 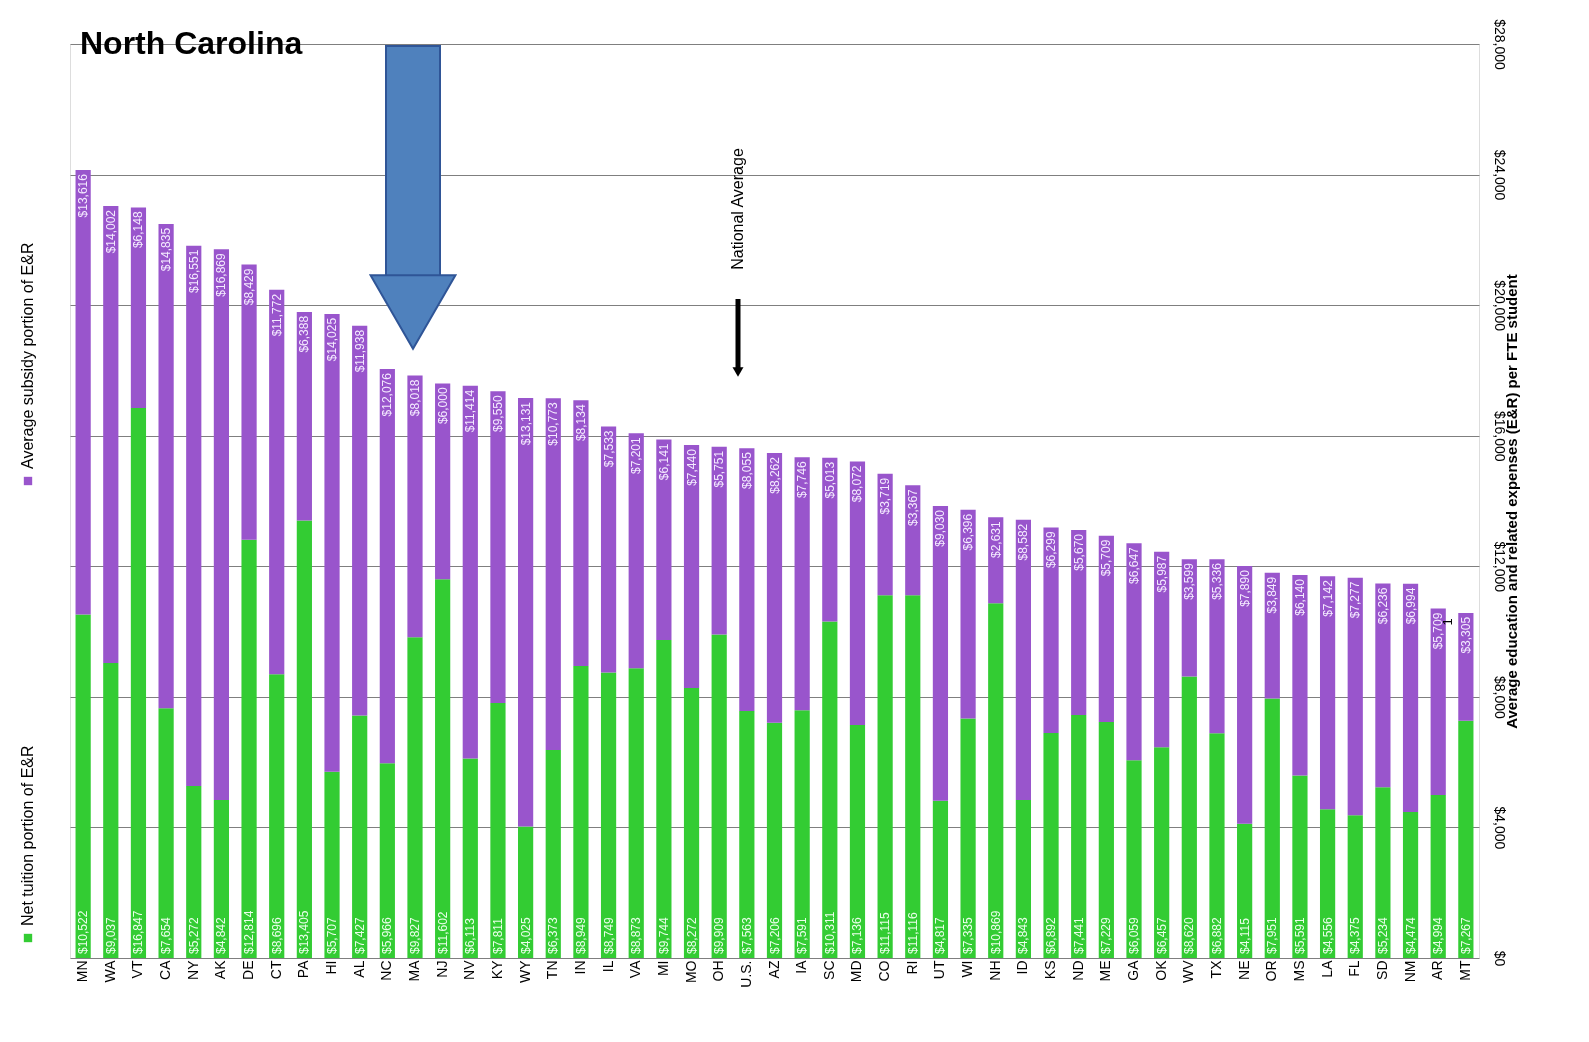 What do you see at coordinates (304, 932) in the screenshot?
I see `data-label: $13,405` at bounding box center [304, 932].